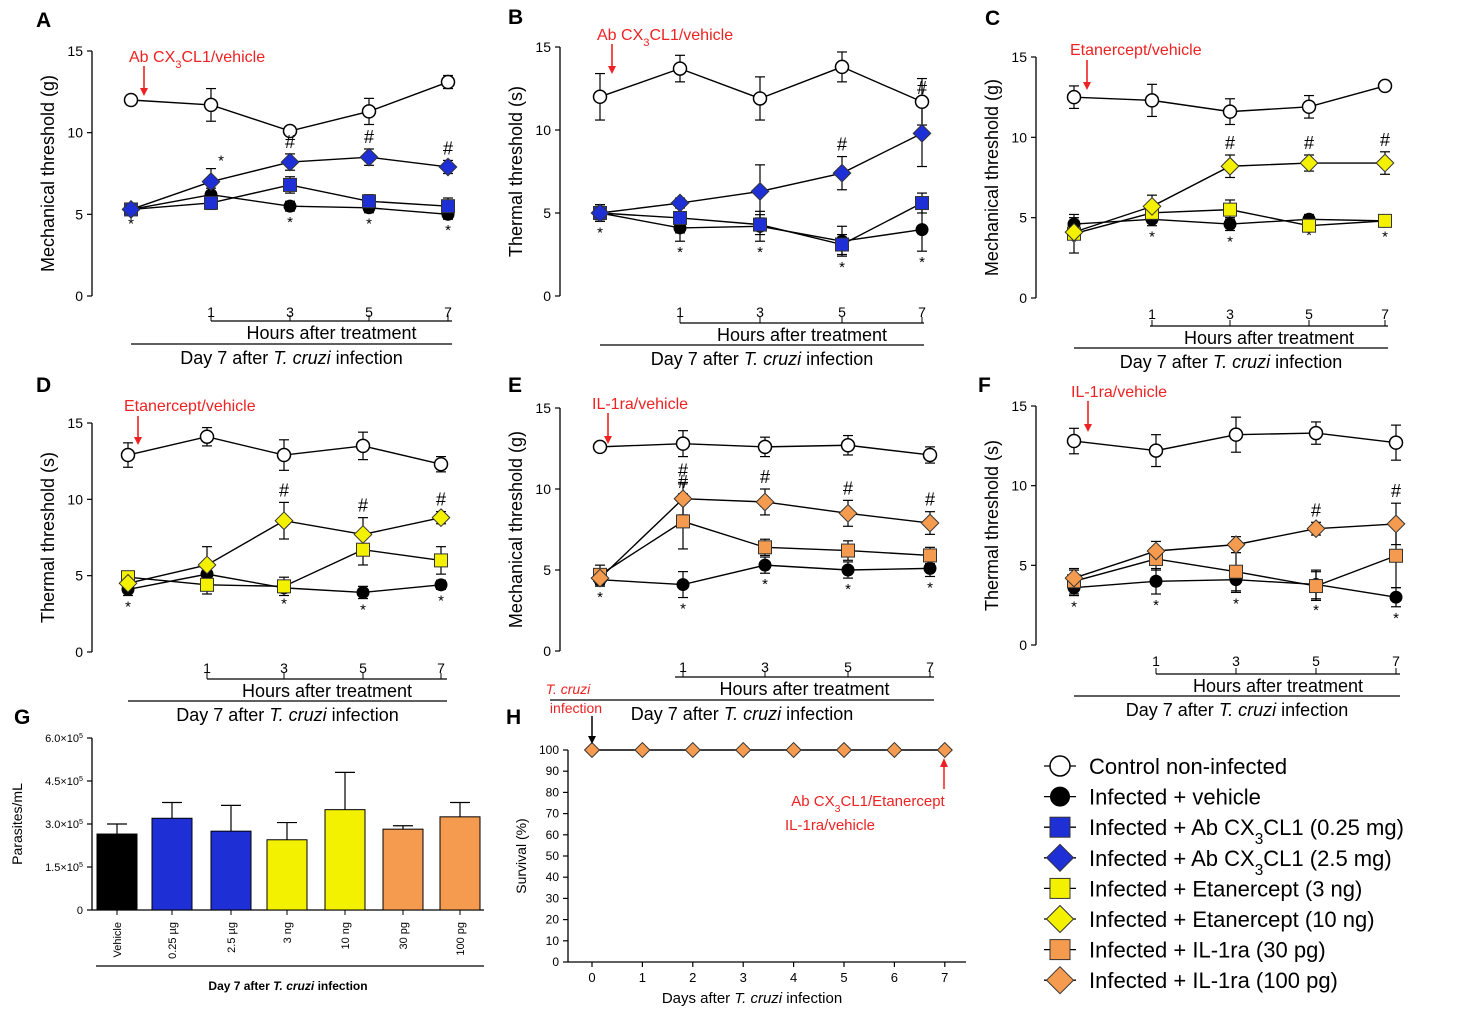  Describe the element at coordinates (761, 150) in the screenshot. I see `markers-ab_high: ##` at that location.